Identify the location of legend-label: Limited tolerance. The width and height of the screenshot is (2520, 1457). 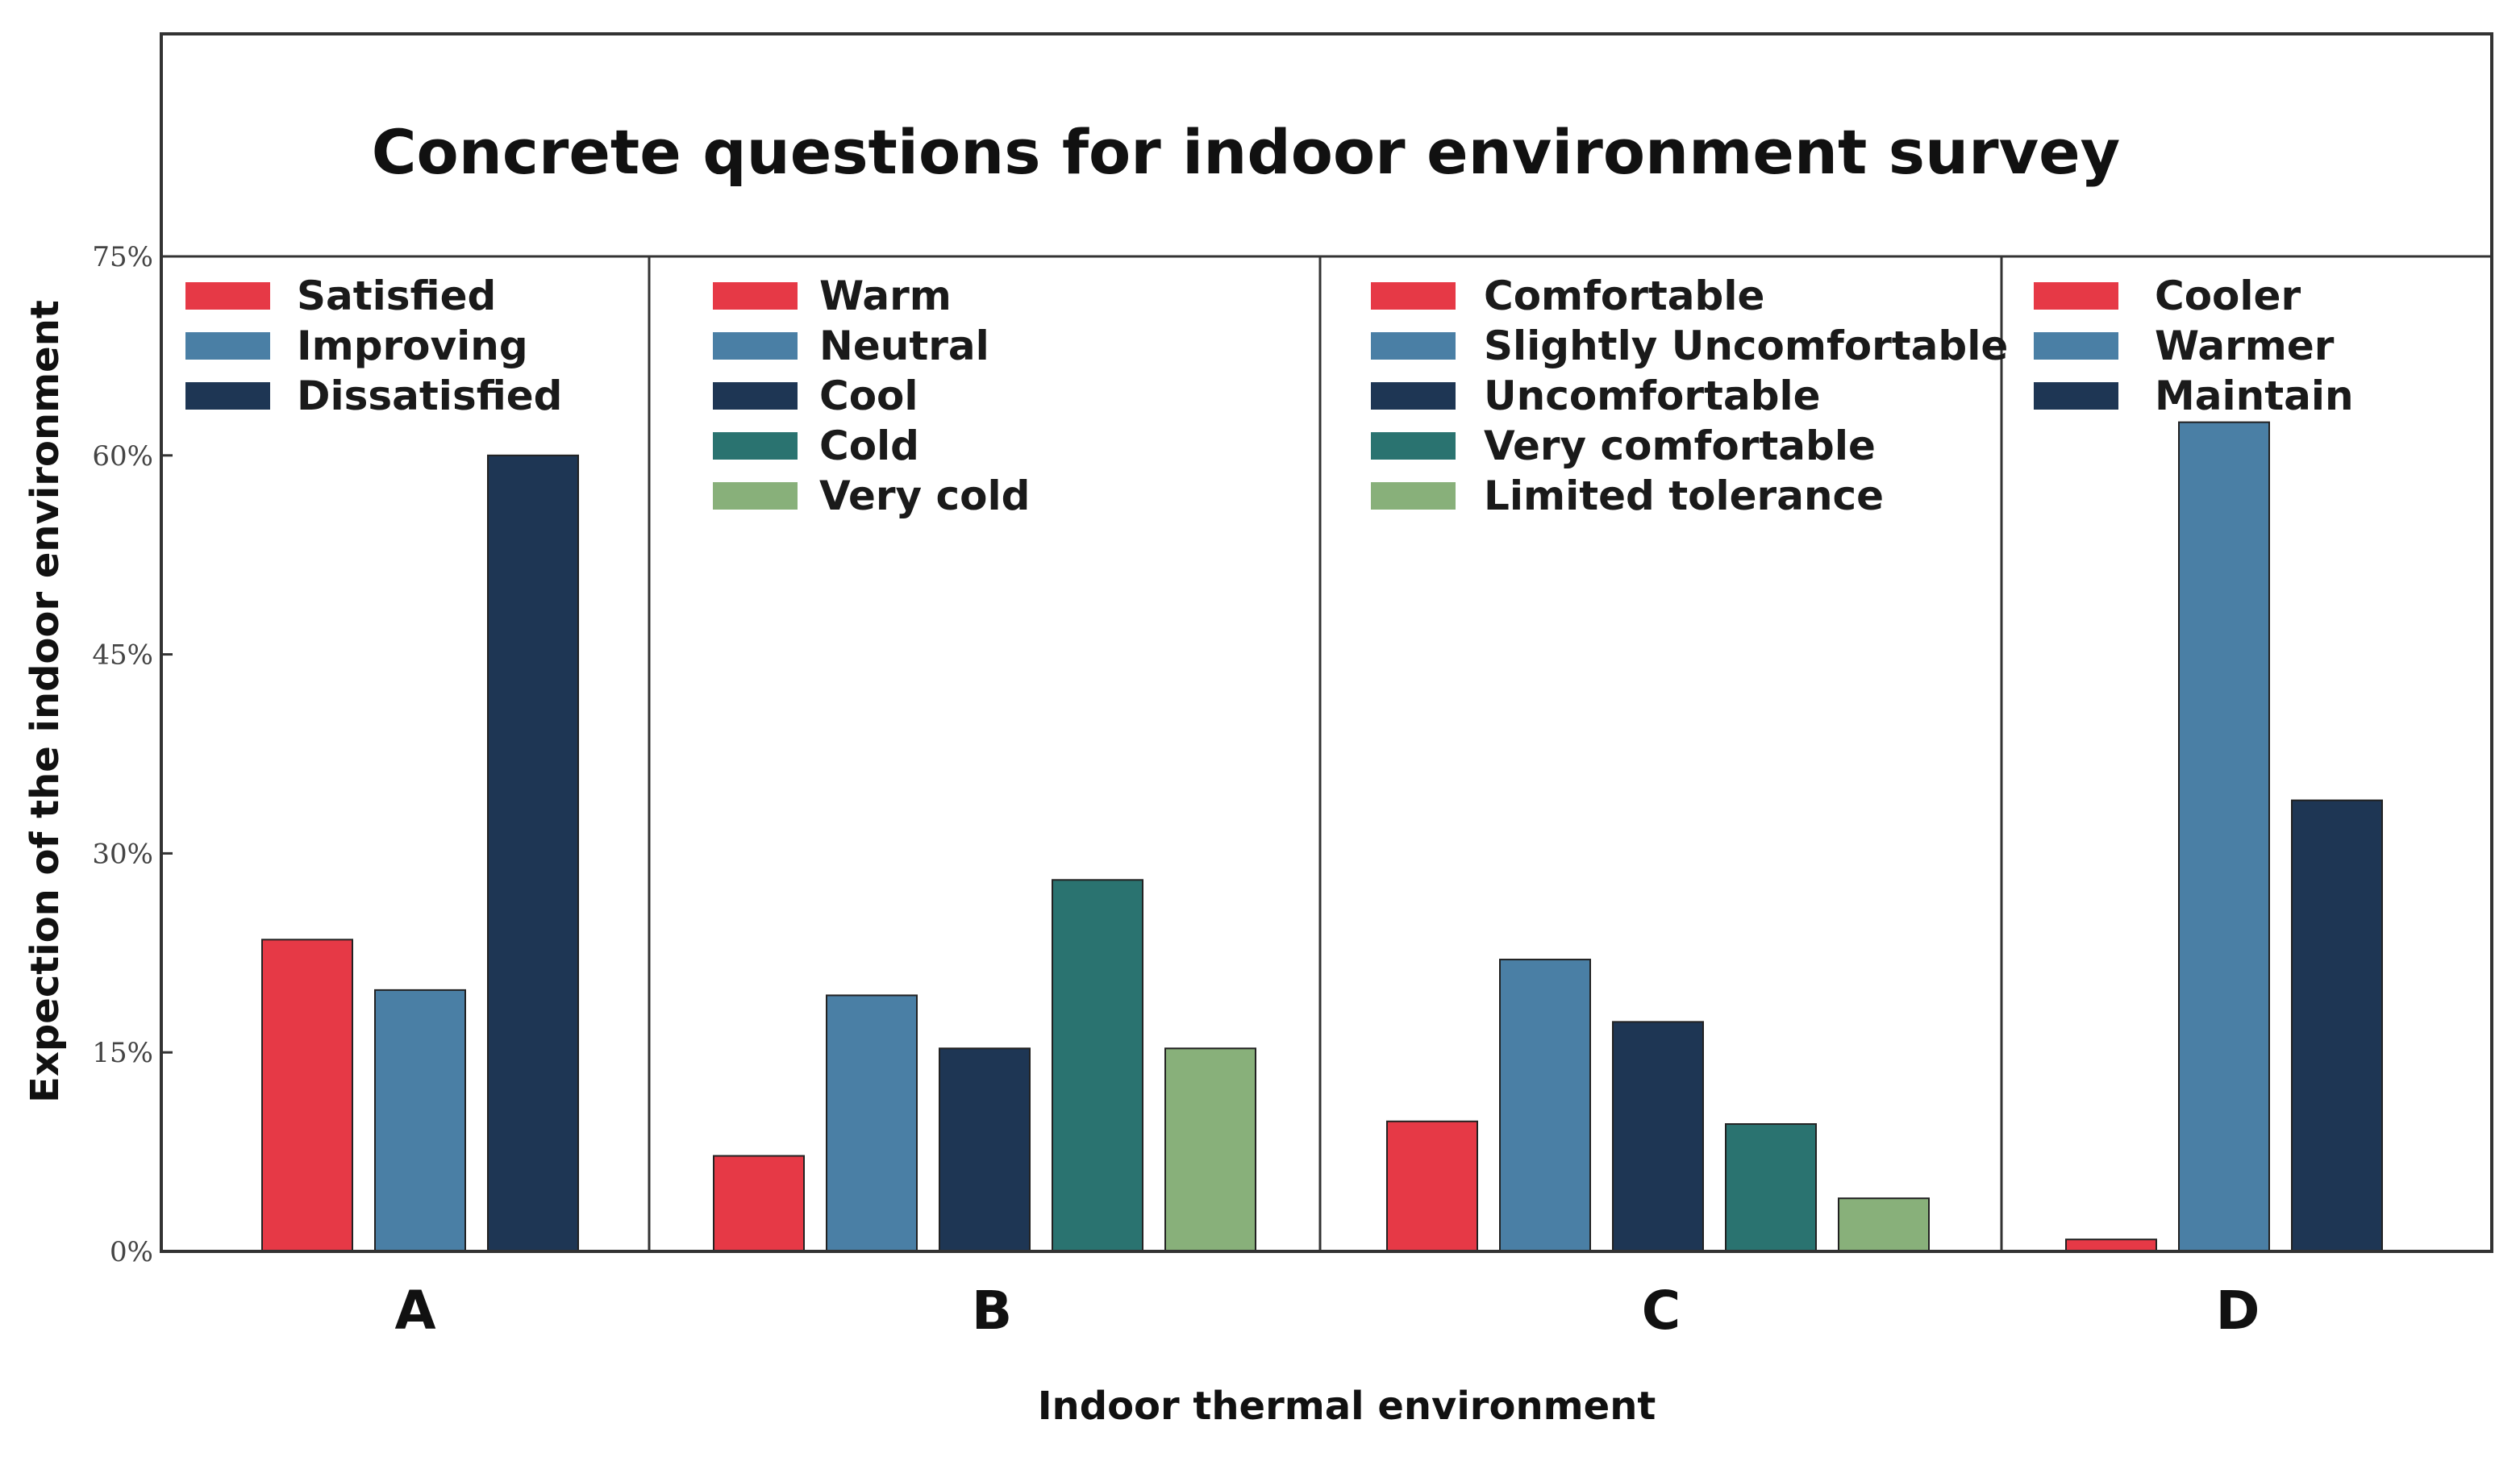
(1684, 496).